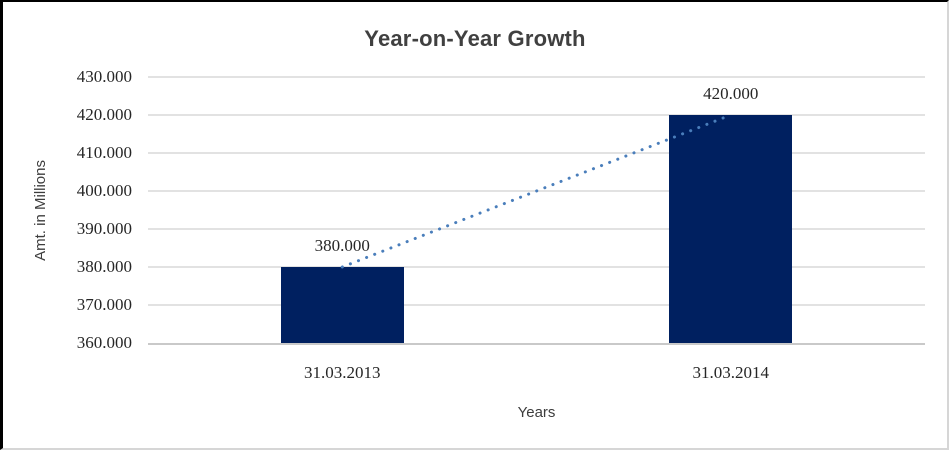  Describe the element at coordinates (104, 114) in the screenshot. I see `y-tick-label: 420.000` at that location.